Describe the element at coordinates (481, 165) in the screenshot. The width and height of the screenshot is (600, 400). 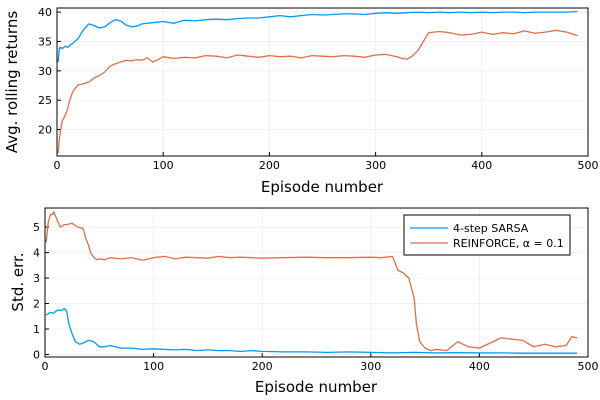
I see `returns-x-tick-label: 400` at that location.